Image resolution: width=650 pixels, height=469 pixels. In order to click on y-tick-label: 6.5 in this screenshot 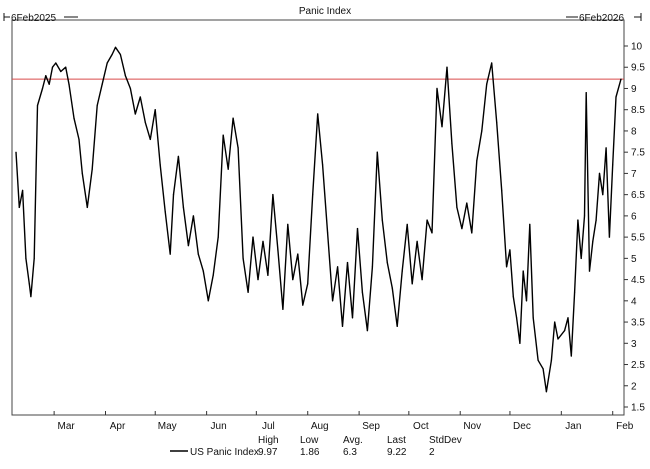, I will do `click(638, 195)`.